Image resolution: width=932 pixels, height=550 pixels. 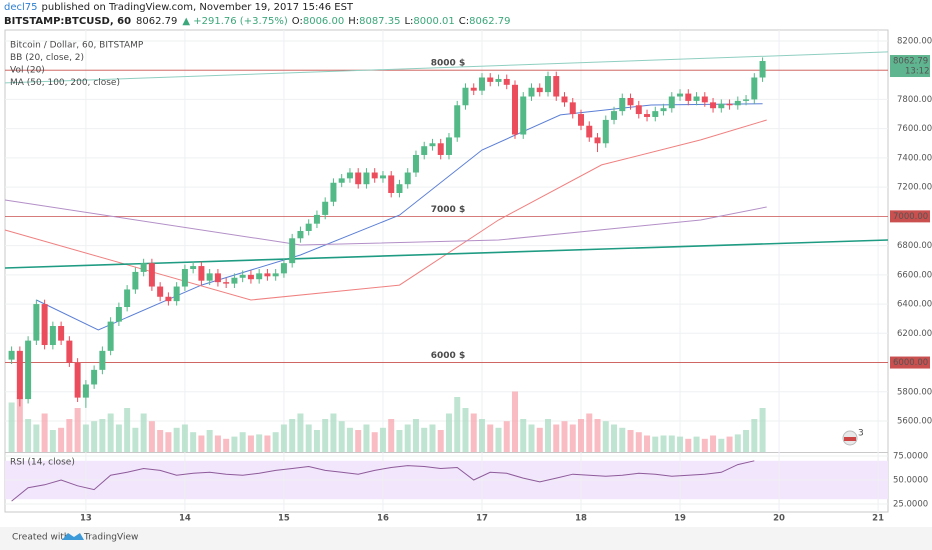 What do you see at coordinates (448, 64) in the screenshot?
I see `level-label: 8000 $` at bounding box center [448, 64].